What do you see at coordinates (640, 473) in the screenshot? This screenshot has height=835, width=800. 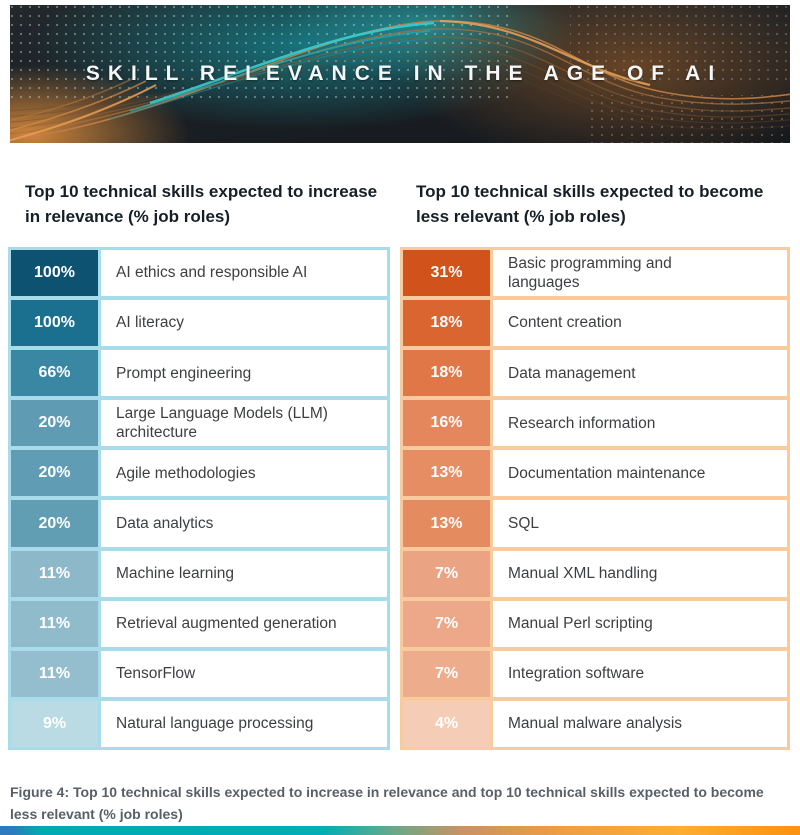 I see `skill-label: Documentation maintenance` at bounding box center [640, 473].